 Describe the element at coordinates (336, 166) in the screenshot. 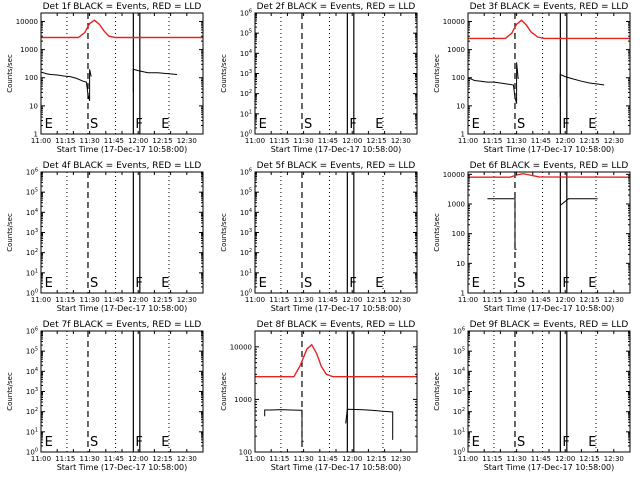

I see `chart-title: Det 5f BLACK = Events, RED = LLD` at that location.